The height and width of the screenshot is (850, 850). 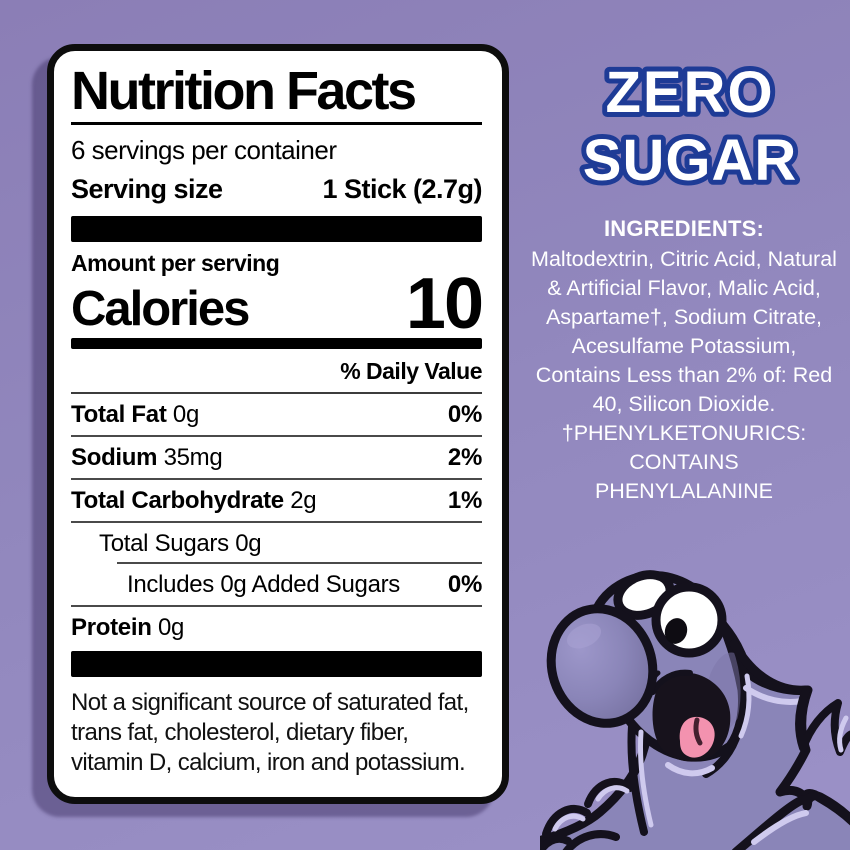 I want to click on mascot-upper-lip, so click(x=671, y=682).